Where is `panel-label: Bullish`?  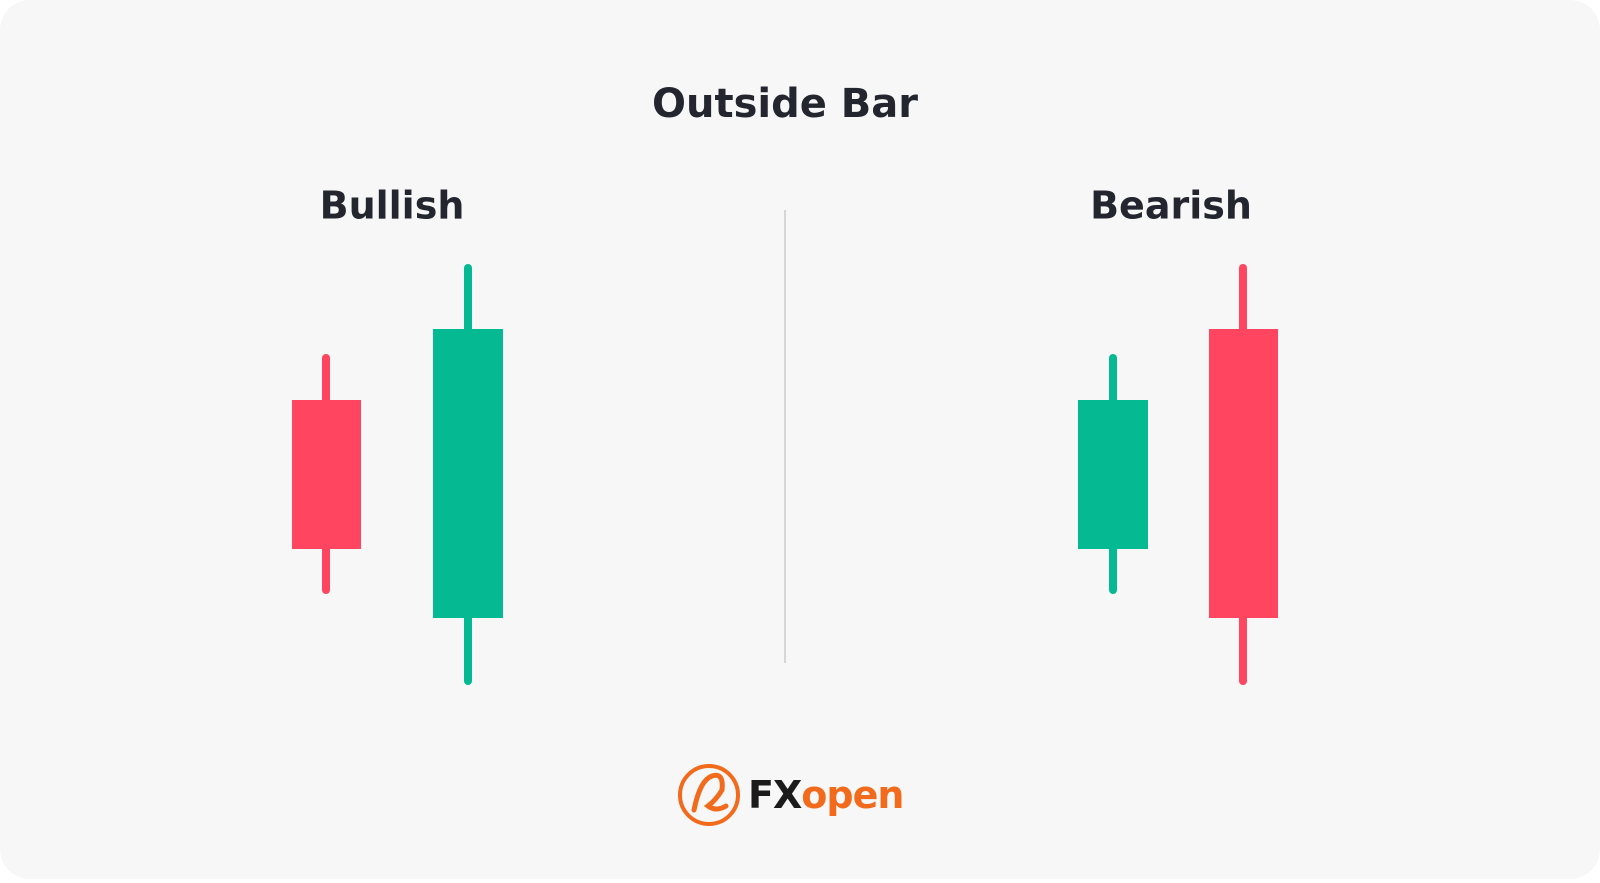
panel-label: Bullish is located at coordinates (392, 206).